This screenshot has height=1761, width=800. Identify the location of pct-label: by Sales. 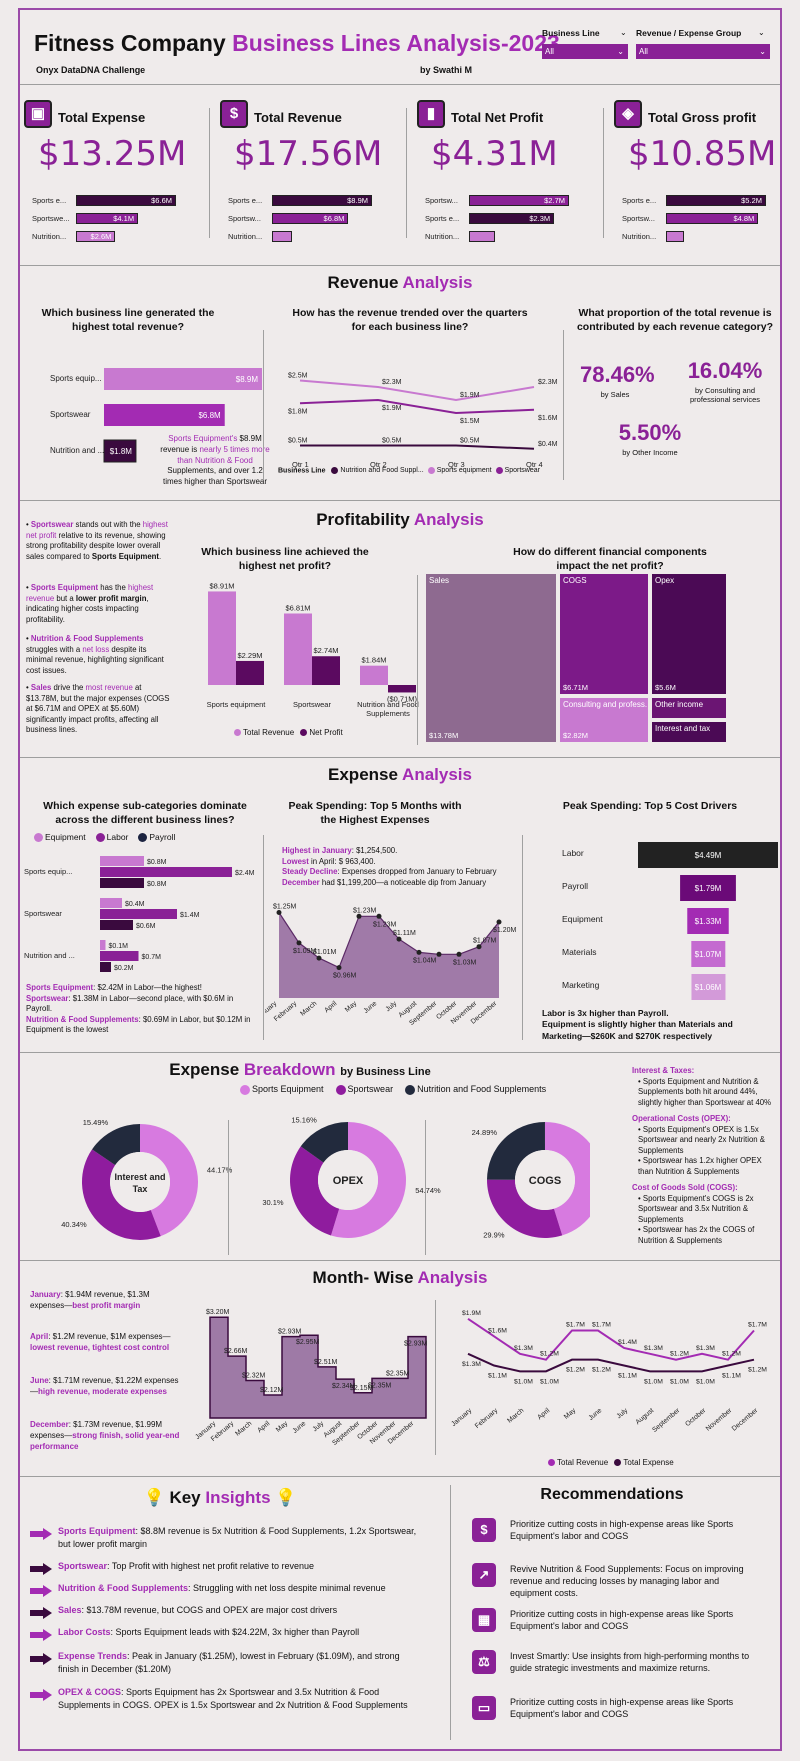
(615, 394).